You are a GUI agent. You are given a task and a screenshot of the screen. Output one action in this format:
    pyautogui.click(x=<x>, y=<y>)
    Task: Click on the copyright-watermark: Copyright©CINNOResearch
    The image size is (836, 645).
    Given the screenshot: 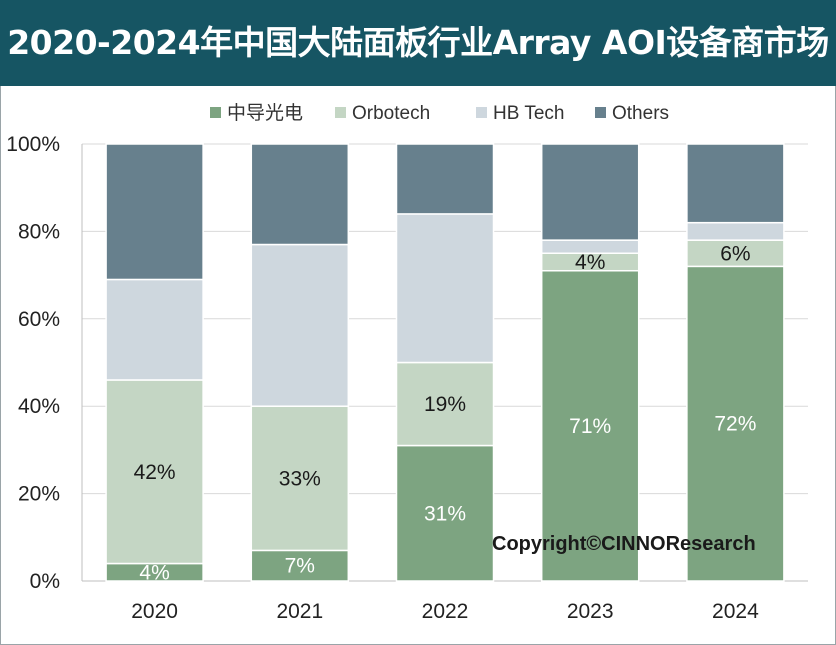 What is the action you would take?
    pyautogui.click(x=624, y=544)
    